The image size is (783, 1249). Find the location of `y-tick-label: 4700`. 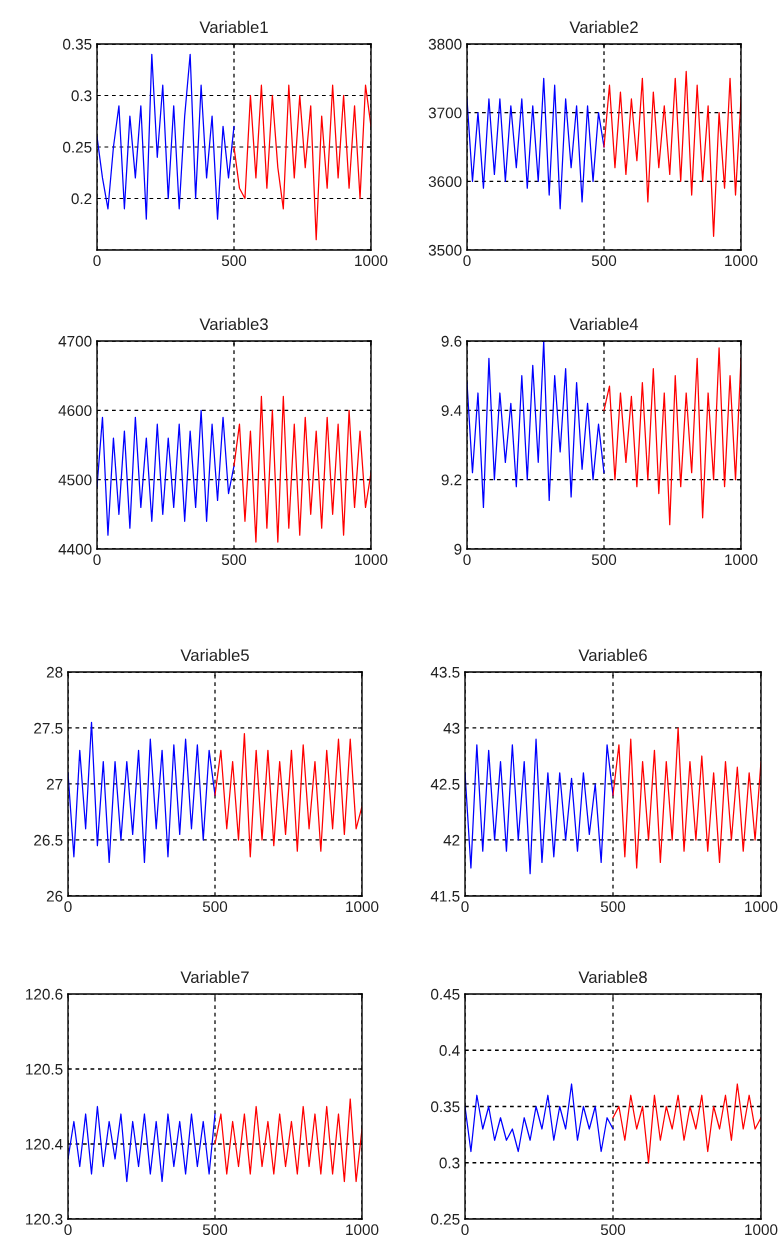

y-tick-label: 4700 is located at coordinates (75, 341).